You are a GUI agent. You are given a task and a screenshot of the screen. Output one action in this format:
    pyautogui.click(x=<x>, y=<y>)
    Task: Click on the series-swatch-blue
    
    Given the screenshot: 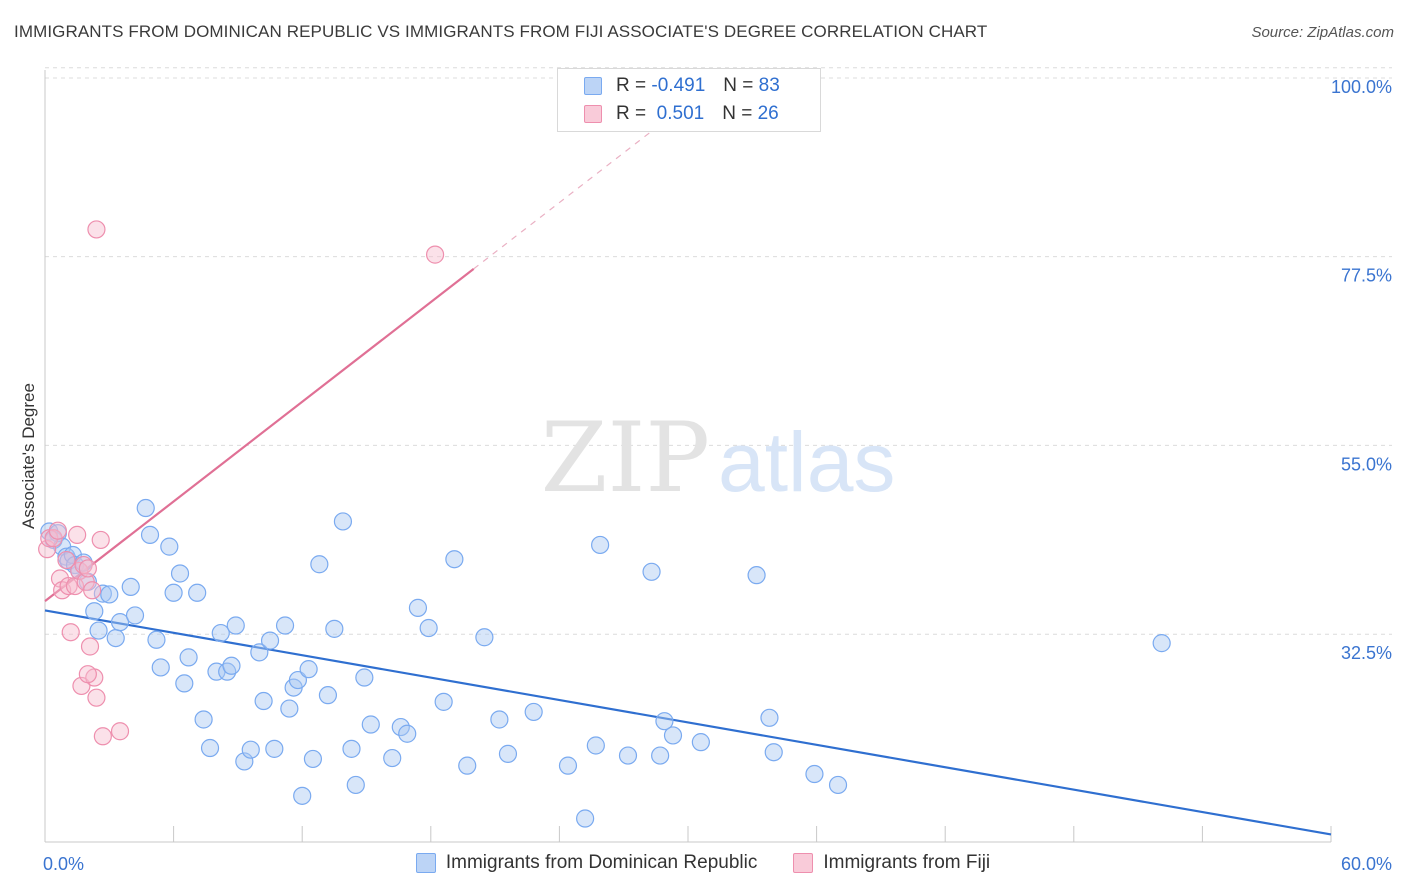 What is the action you would take?
    pyautogui.click(x=425, y=863)
    